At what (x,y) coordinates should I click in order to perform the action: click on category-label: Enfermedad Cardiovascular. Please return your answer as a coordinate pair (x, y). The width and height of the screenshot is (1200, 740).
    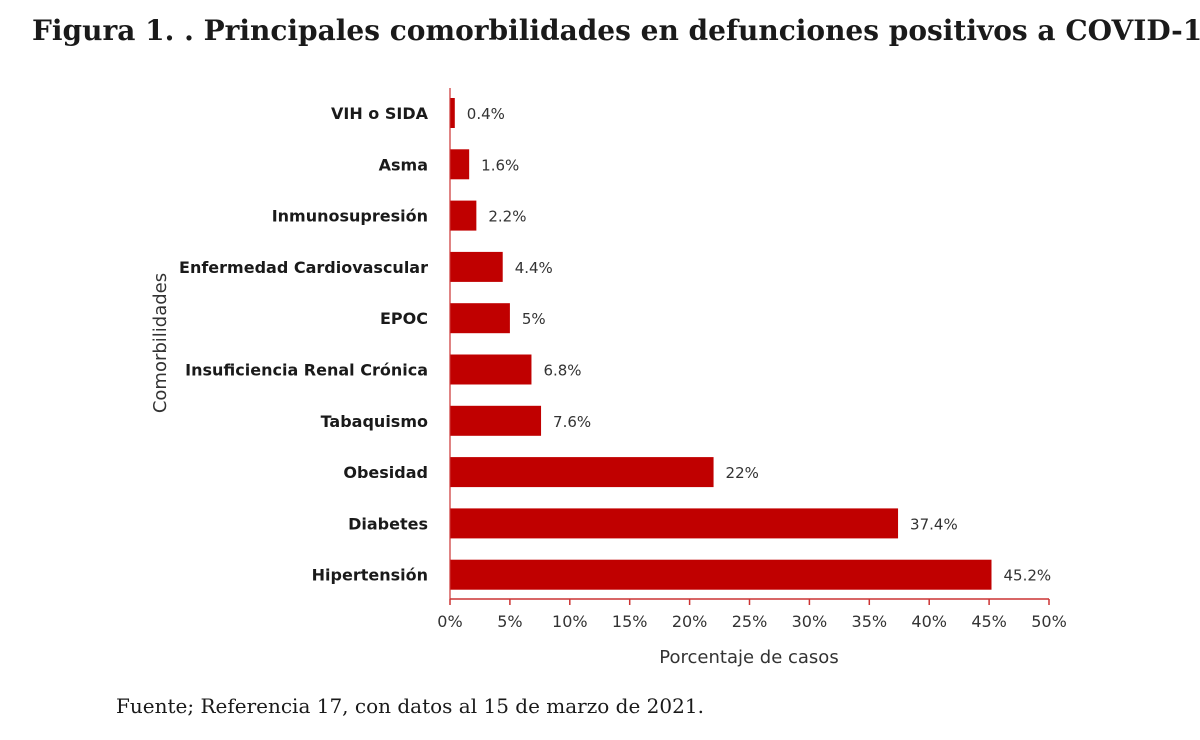
    Looking at the image, I should click on (303, 267).